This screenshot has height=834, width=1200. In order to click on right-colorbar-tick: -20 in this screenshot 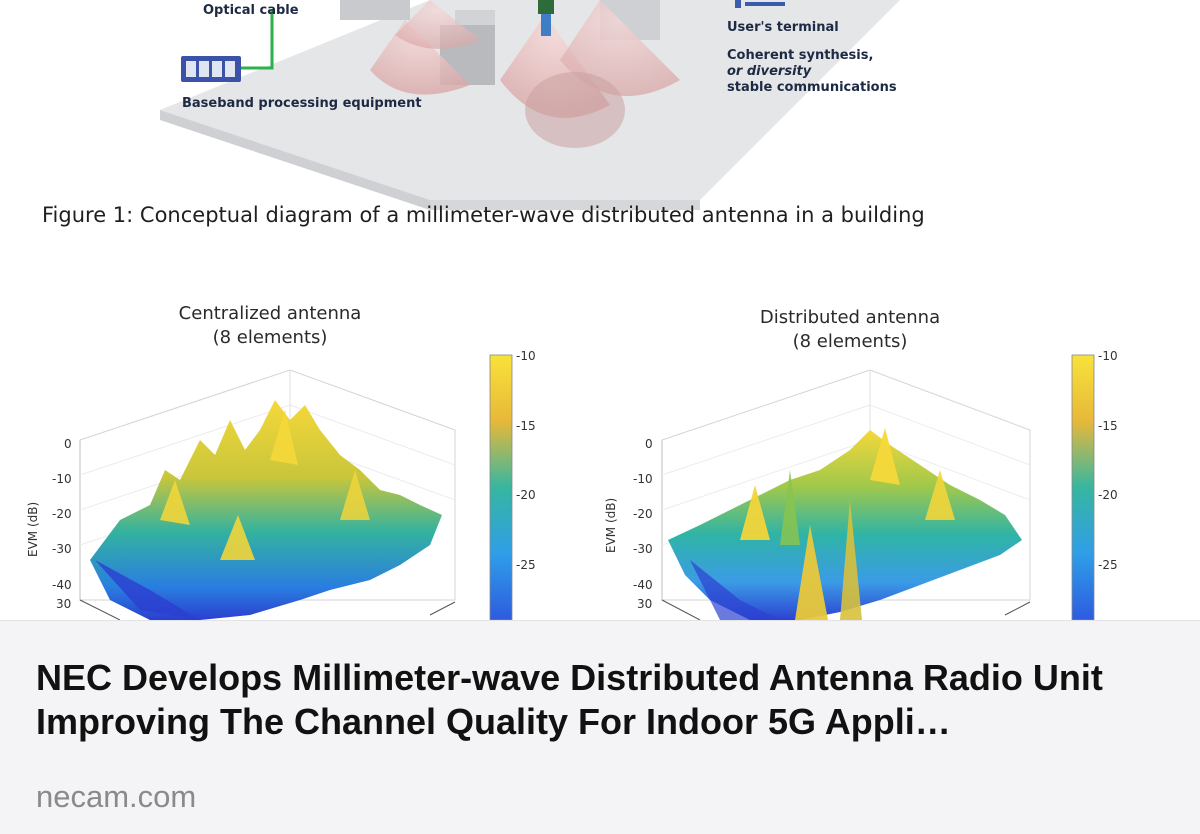, I will do `click(1108, 495)`.